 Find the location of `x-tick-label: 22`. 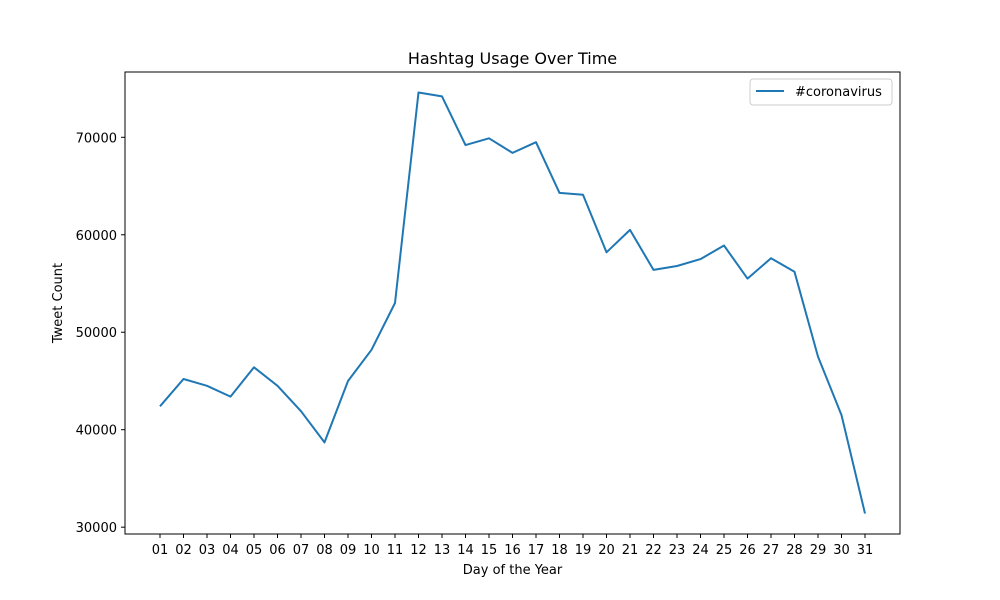

x-tick-label: 22 is located at coordinates (653, 550).